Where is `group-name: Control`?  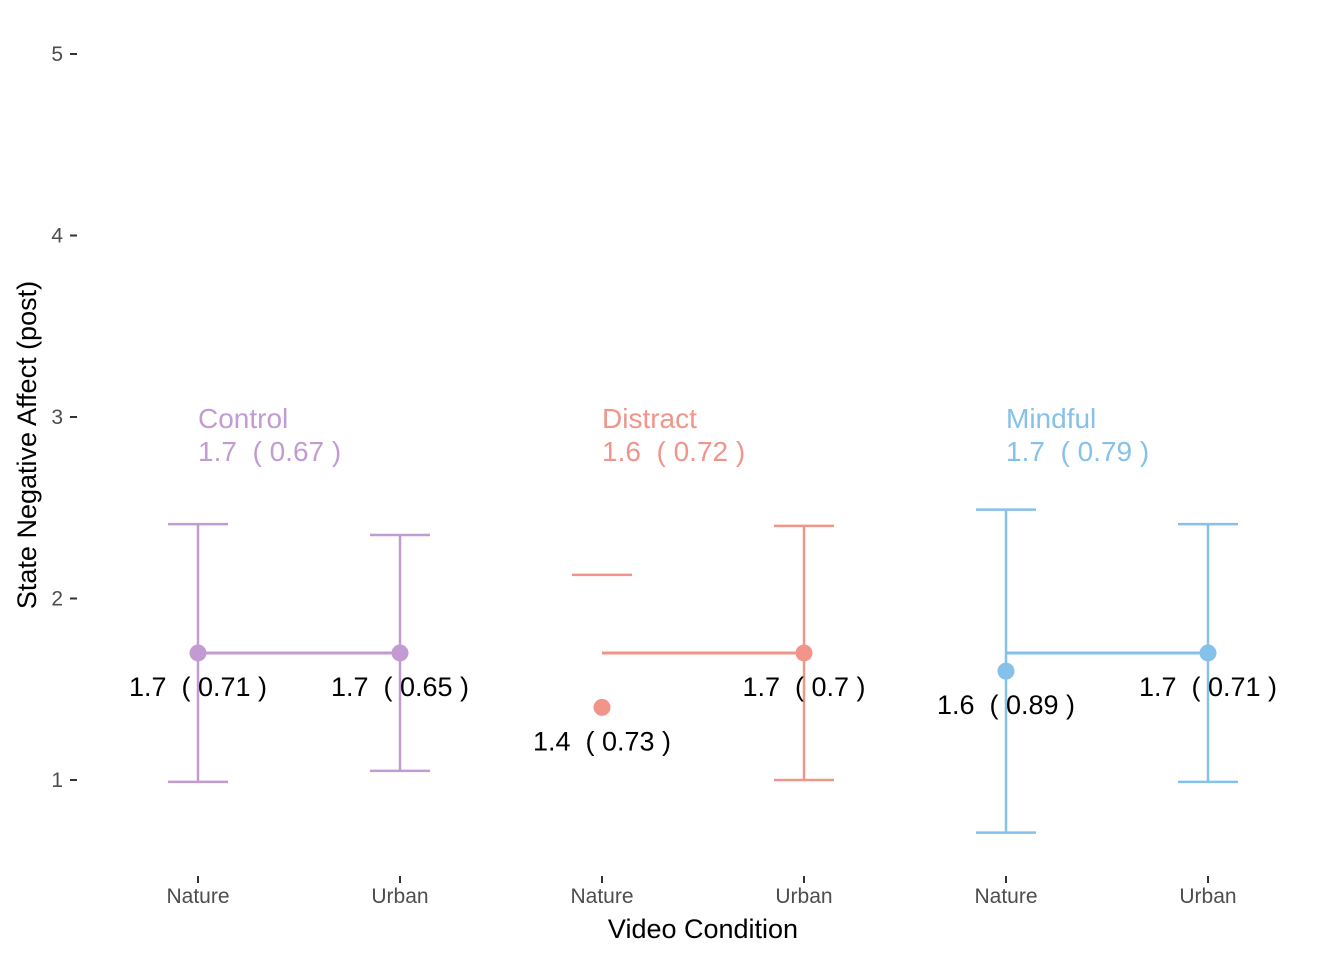 group-name: Control is located at coordinates (243, 418).